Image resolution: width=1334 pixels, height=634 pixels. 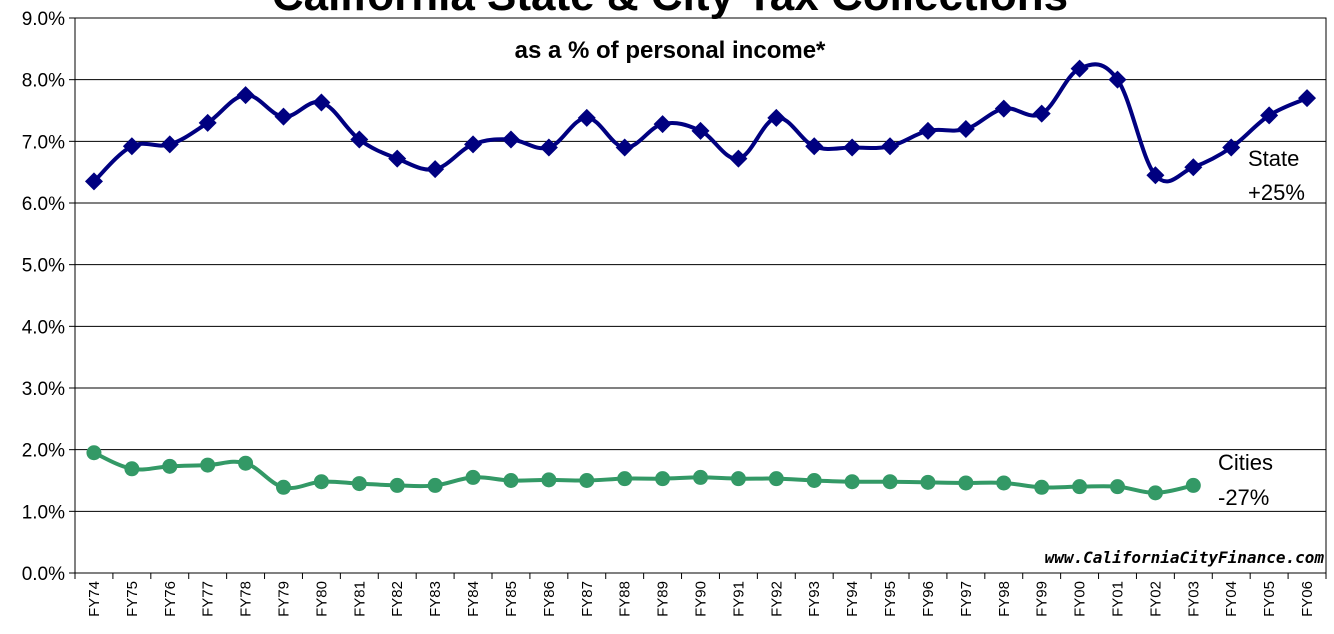 I want to click on x-tick-label: FY74, so click(x=94, y=599).